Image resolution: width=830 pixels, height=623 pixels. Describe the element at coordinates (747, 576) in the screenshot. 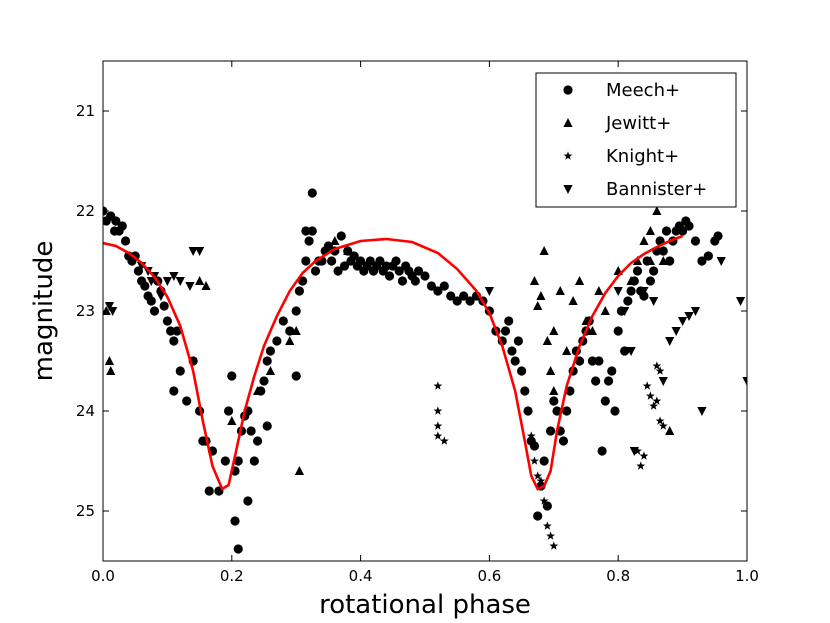

I see `x-tick-label: 1.0` at that location.